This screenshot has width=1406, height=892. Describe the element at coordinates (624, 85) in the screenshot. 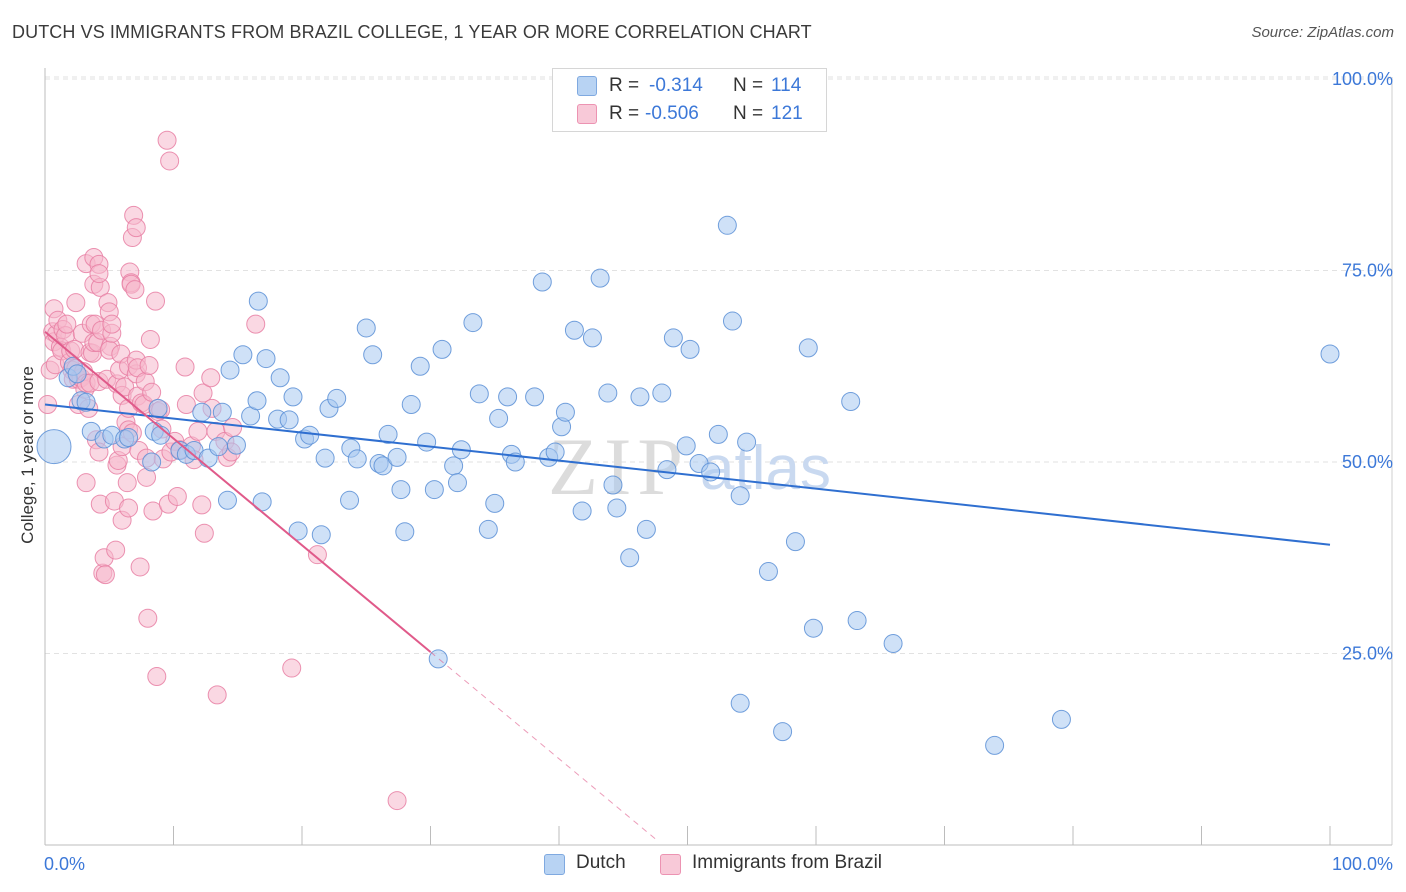

I see `dutch-r-label: R =` at that location.